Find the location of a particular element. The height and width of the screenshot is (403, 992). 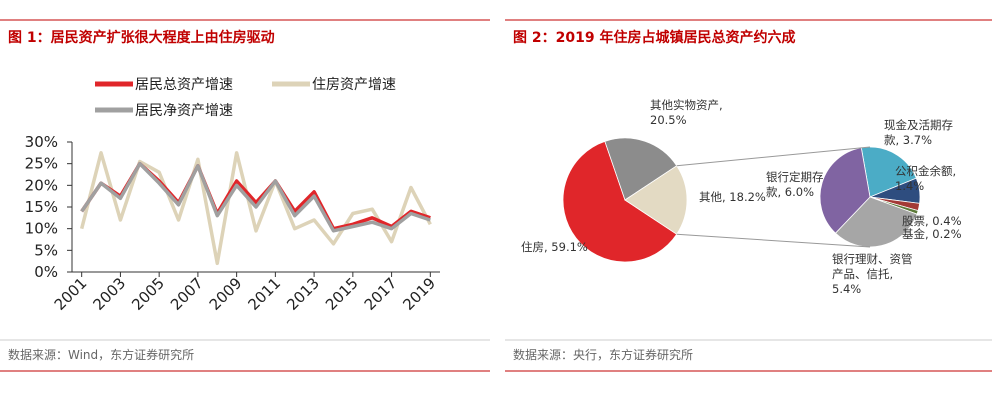

pie-label: 住房, 59.1% is located at coordinates (554, 247).